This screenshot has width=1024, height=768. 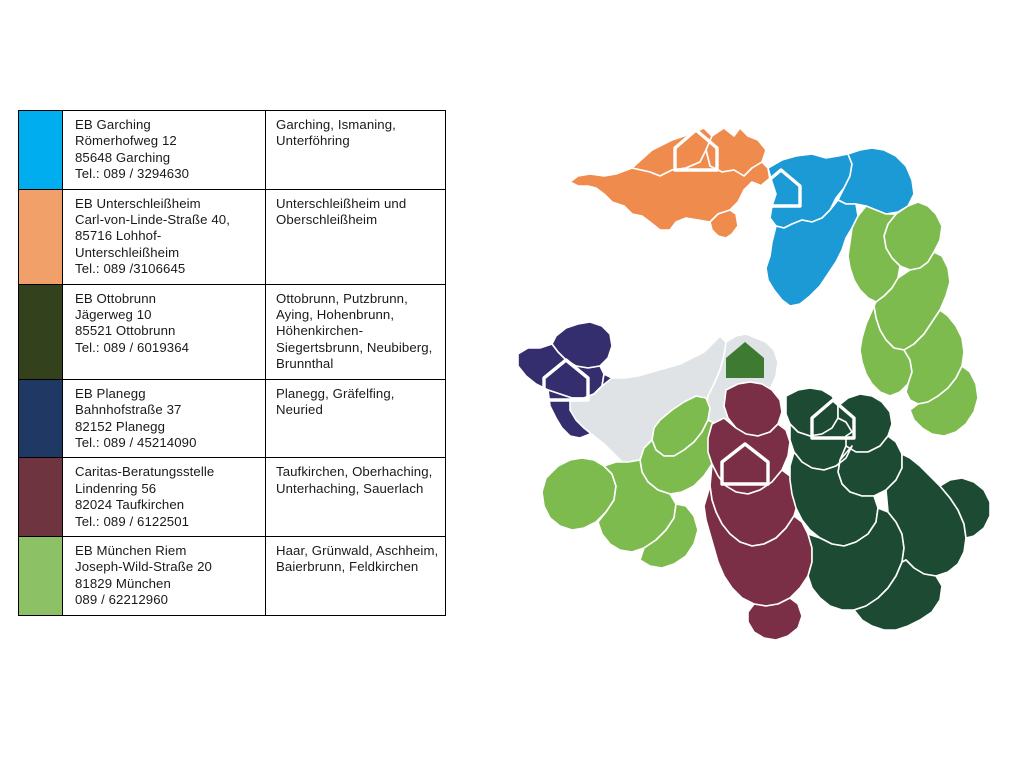 What do you see at coordinates (724, 224) in the screenshot?
I see `region-shape-unterschleissheim-tail` at bounding box center [724, 224].